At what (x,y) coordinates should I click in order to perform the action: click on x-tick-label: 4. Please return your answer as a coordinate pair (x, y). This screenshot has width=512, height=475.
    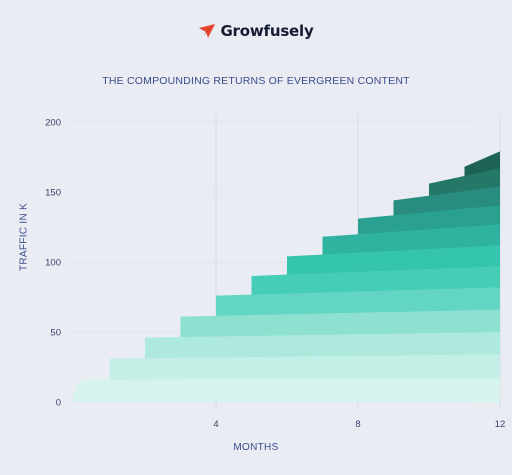
    Looking at the image, I should click on (215, 424).